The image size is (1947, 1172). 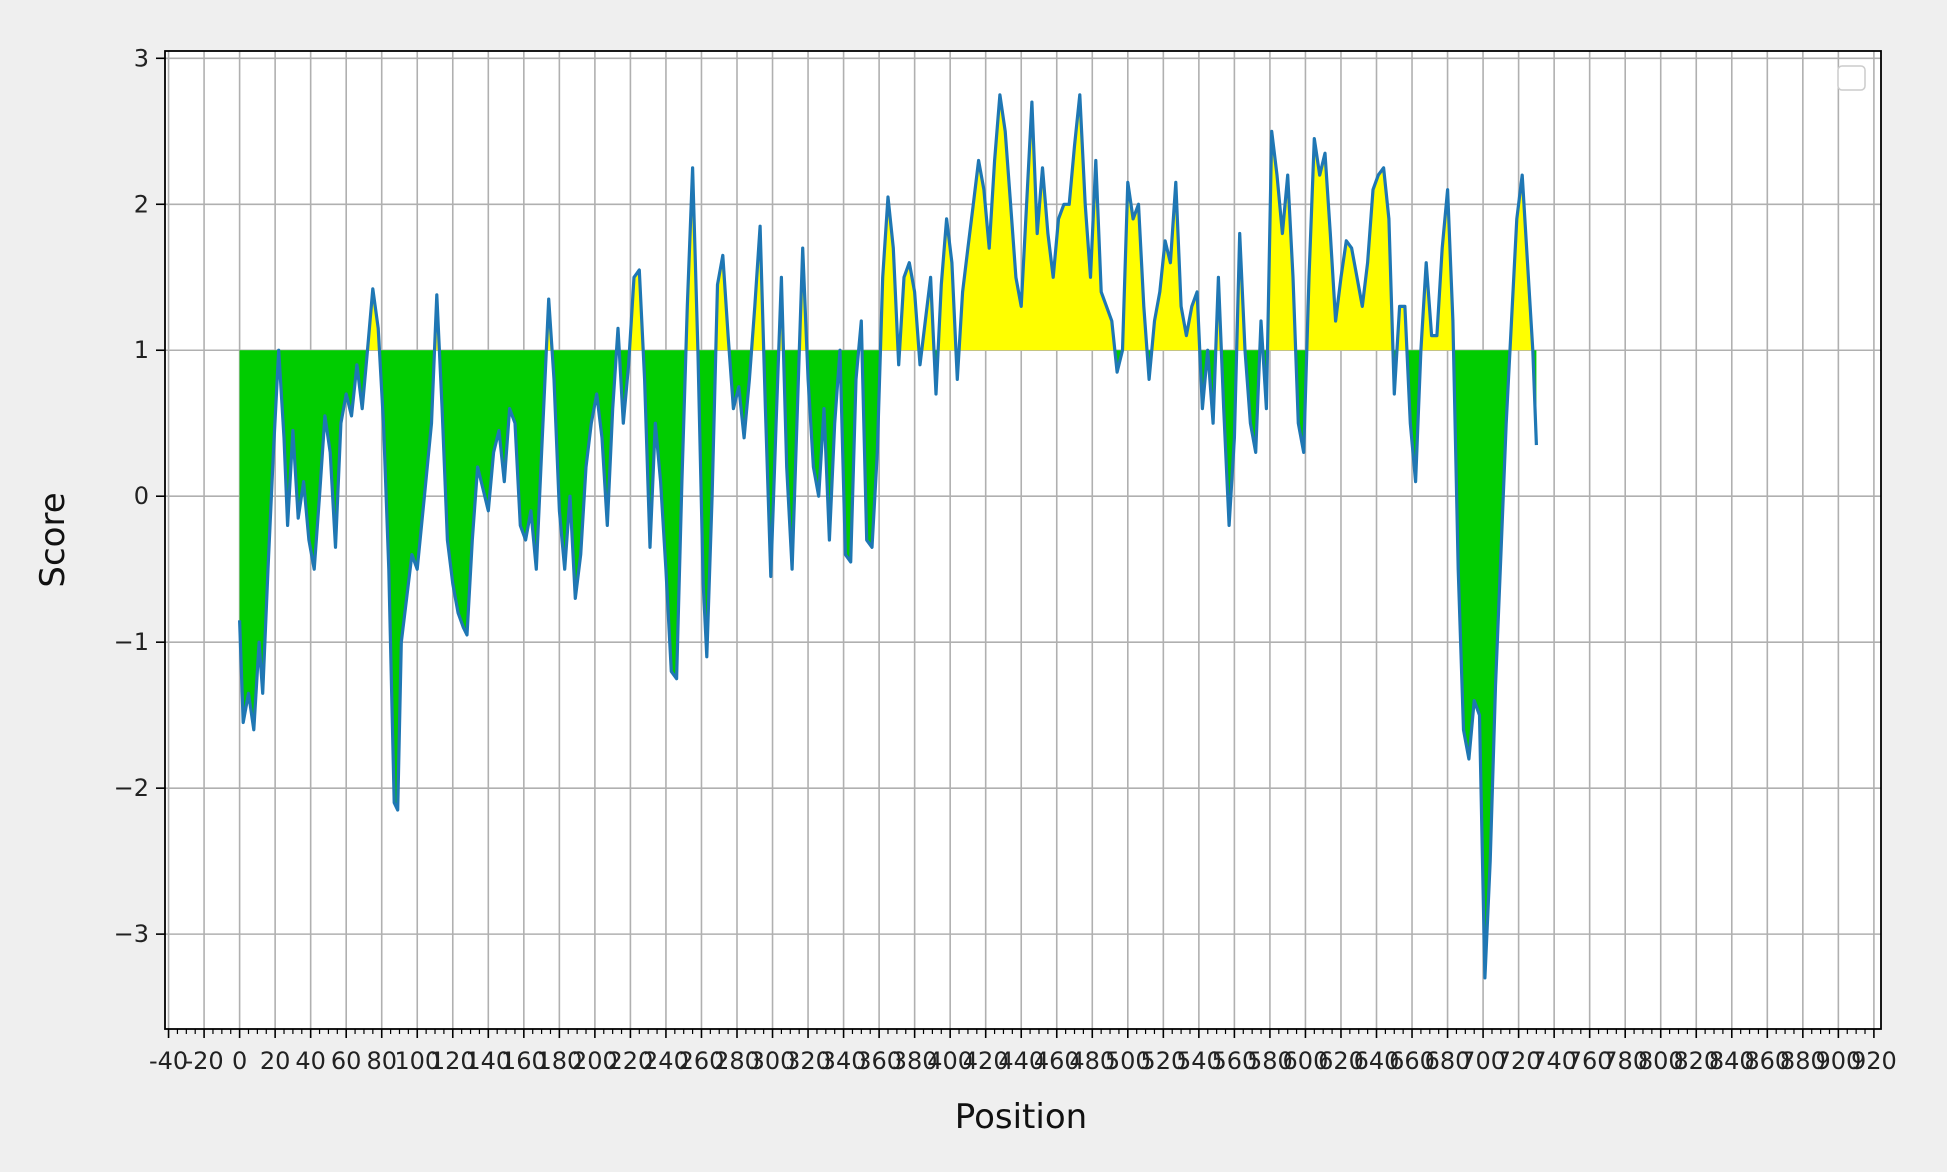 What do you see at coordinates (141, 350) in the screenshot?
I see `y-tick-label: 1` at bounding box center [141, 350].